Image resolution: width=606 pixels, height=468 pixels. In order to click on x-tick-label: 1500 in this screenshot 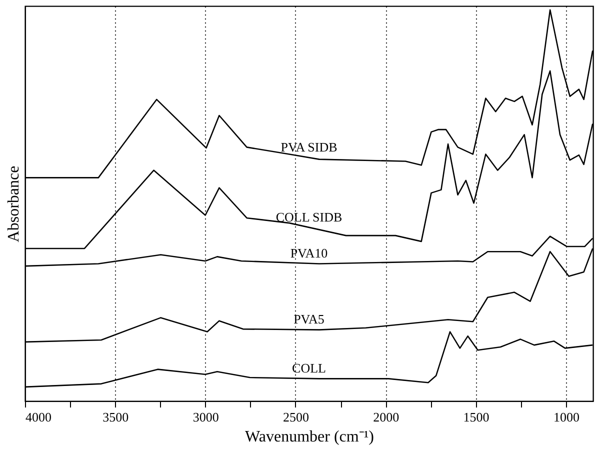, I will do `click(476, 417)`.